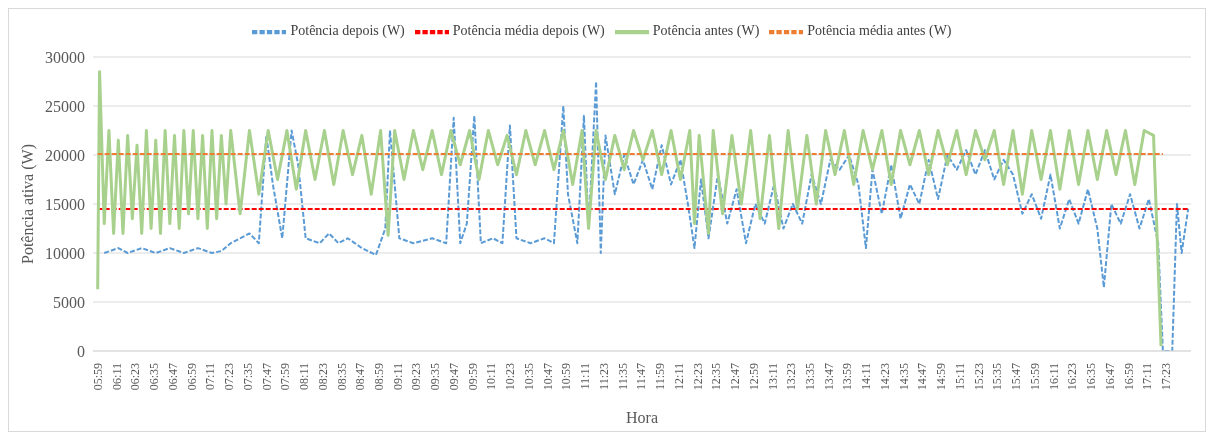  What do you see at coordinates (379, 377) in the screenshot?
I see `x-tick-label: 08:59` at bounding box center [379, 377].